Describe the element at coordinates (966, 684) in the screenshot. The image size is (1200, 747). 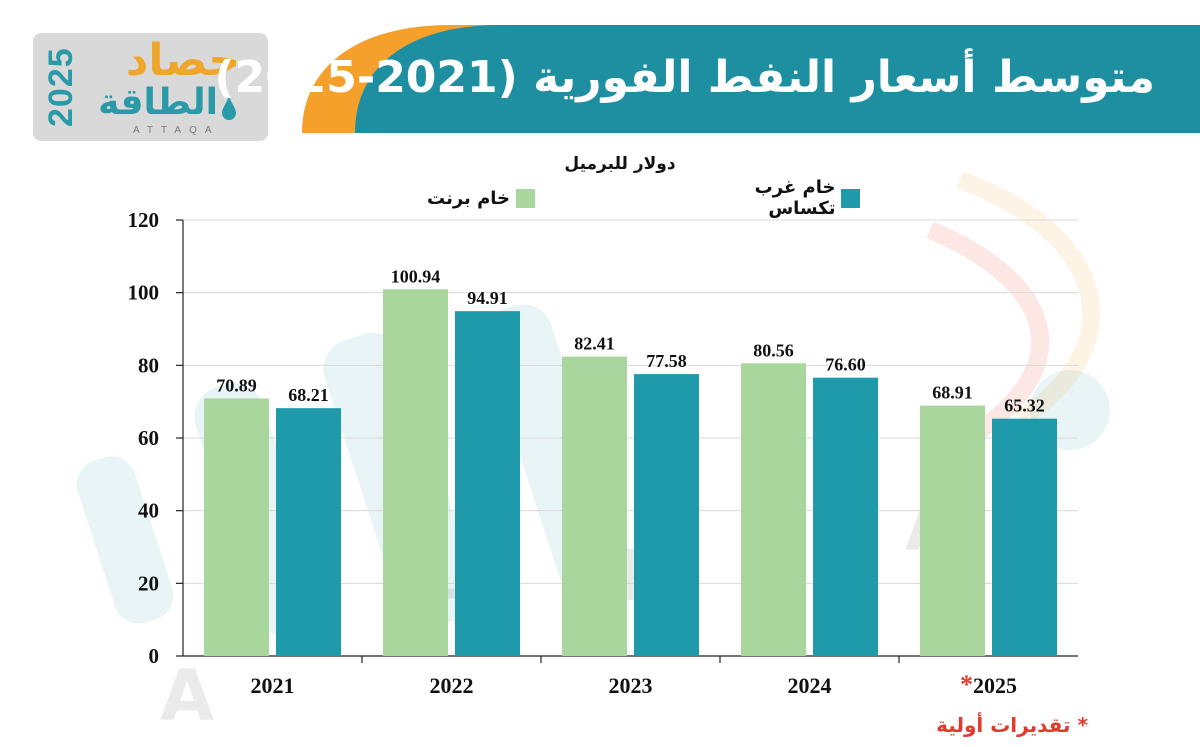
I see `estimate-star: *` at that location.